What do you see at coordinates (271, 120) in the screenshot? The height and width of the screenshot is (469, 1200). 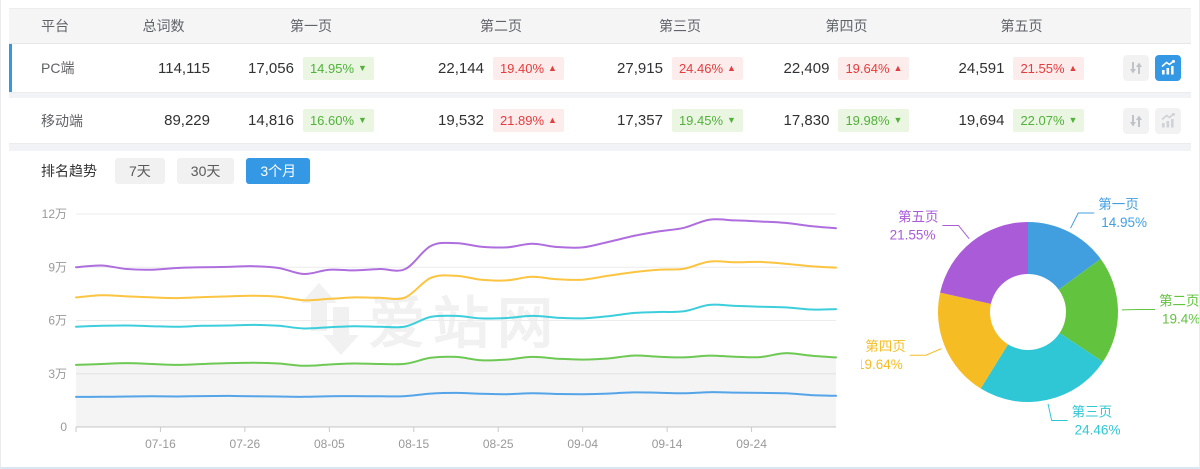 I see `page1-count: 14,816` at bounding box center [271, 120].